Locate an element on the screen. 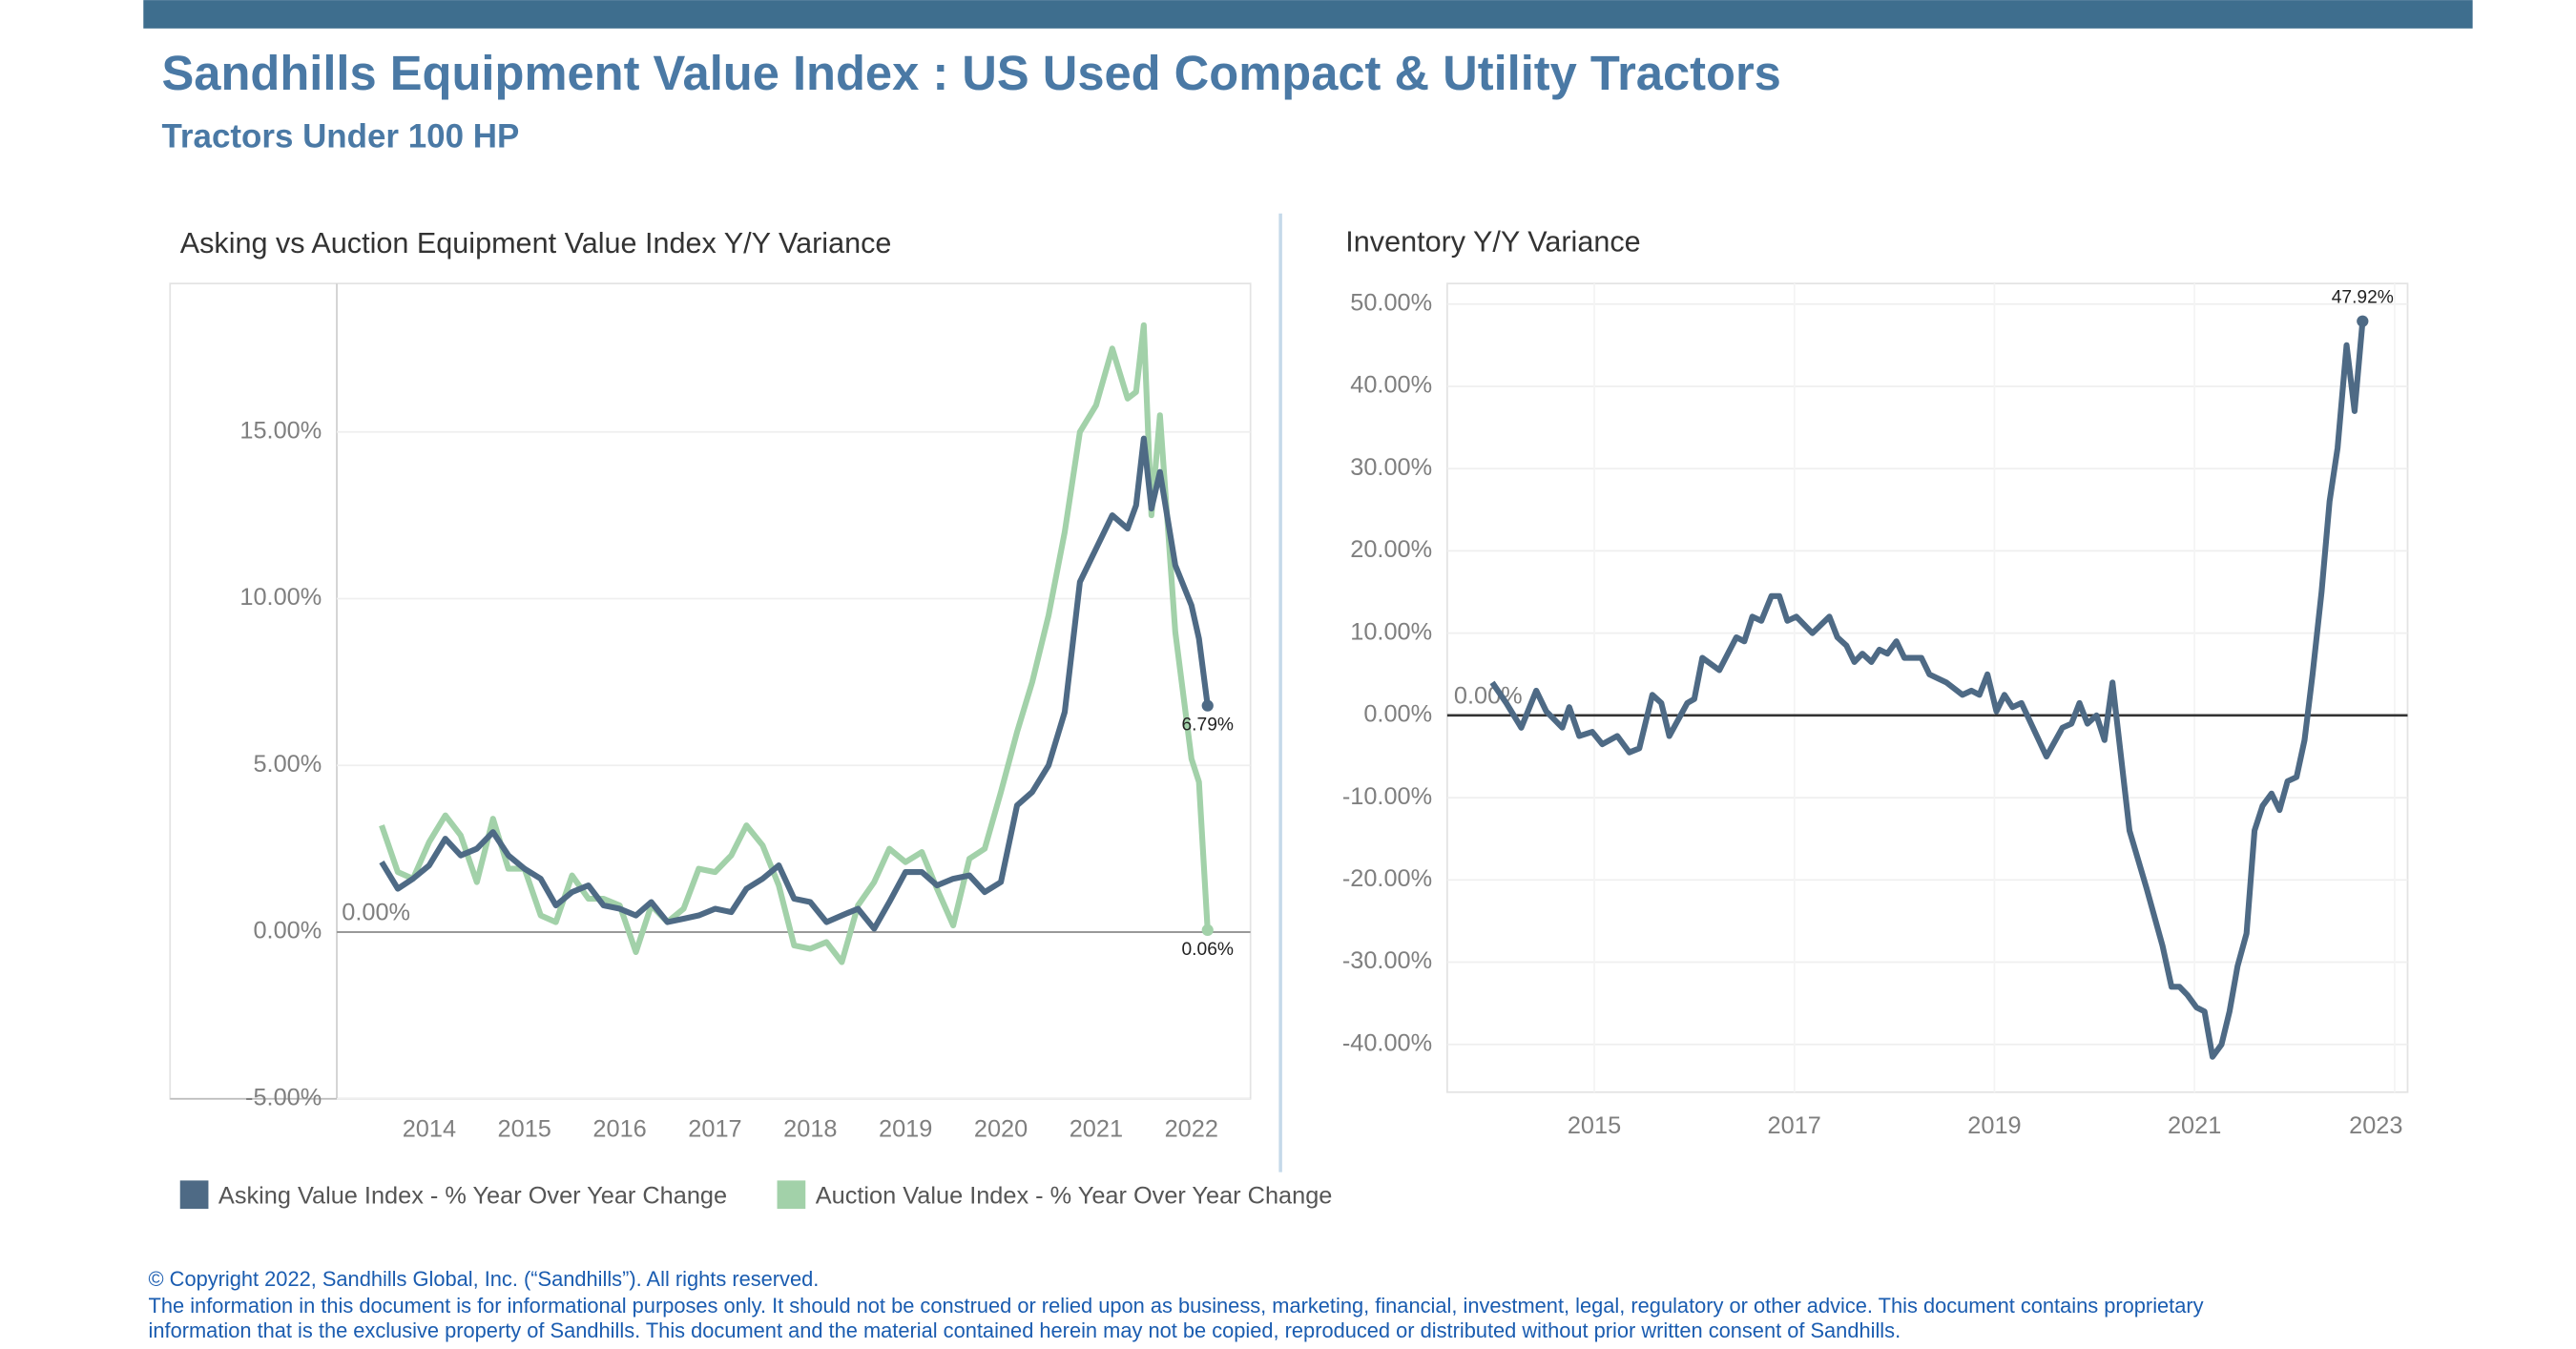 Image resolution: width=2576 pixels, height=1349 pixels. y-tick-label: 15.00% is located at coordinates (280, 430).